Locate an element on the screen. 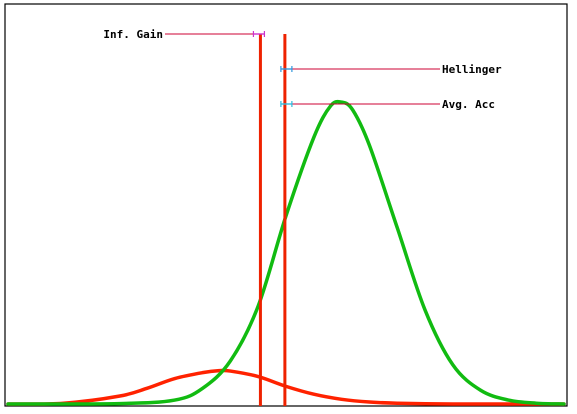  annotation-label-1: Hellinger is located at coordinates (472, 69).